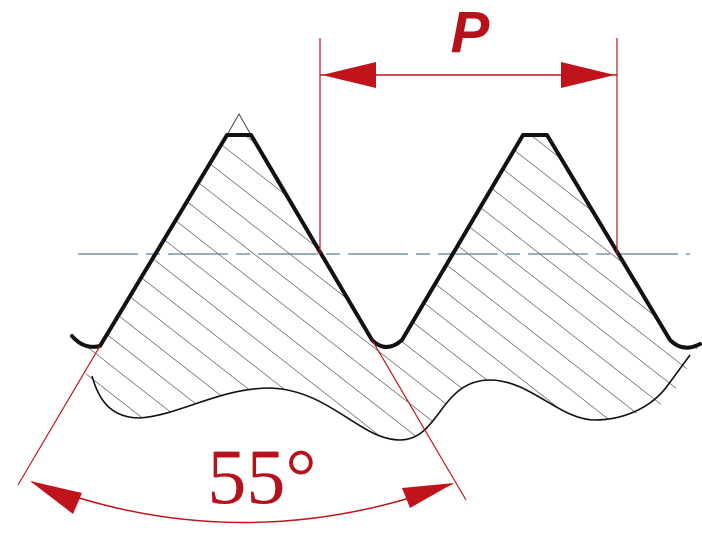 The width and height of the screenshot is (702, 538). What do you see at coordinates (428, 495) in the screenshot?
I see `angle-arrow-right` at bounding box center [428, 495].